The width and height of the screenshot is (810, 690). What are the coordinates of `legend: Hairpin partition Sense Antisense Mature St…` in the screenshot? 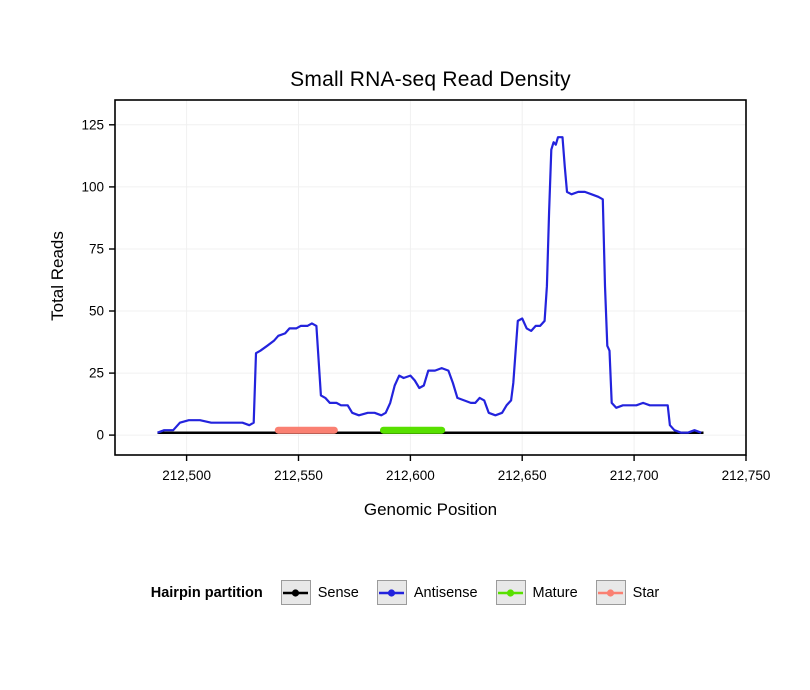 It's located at (405, 592).